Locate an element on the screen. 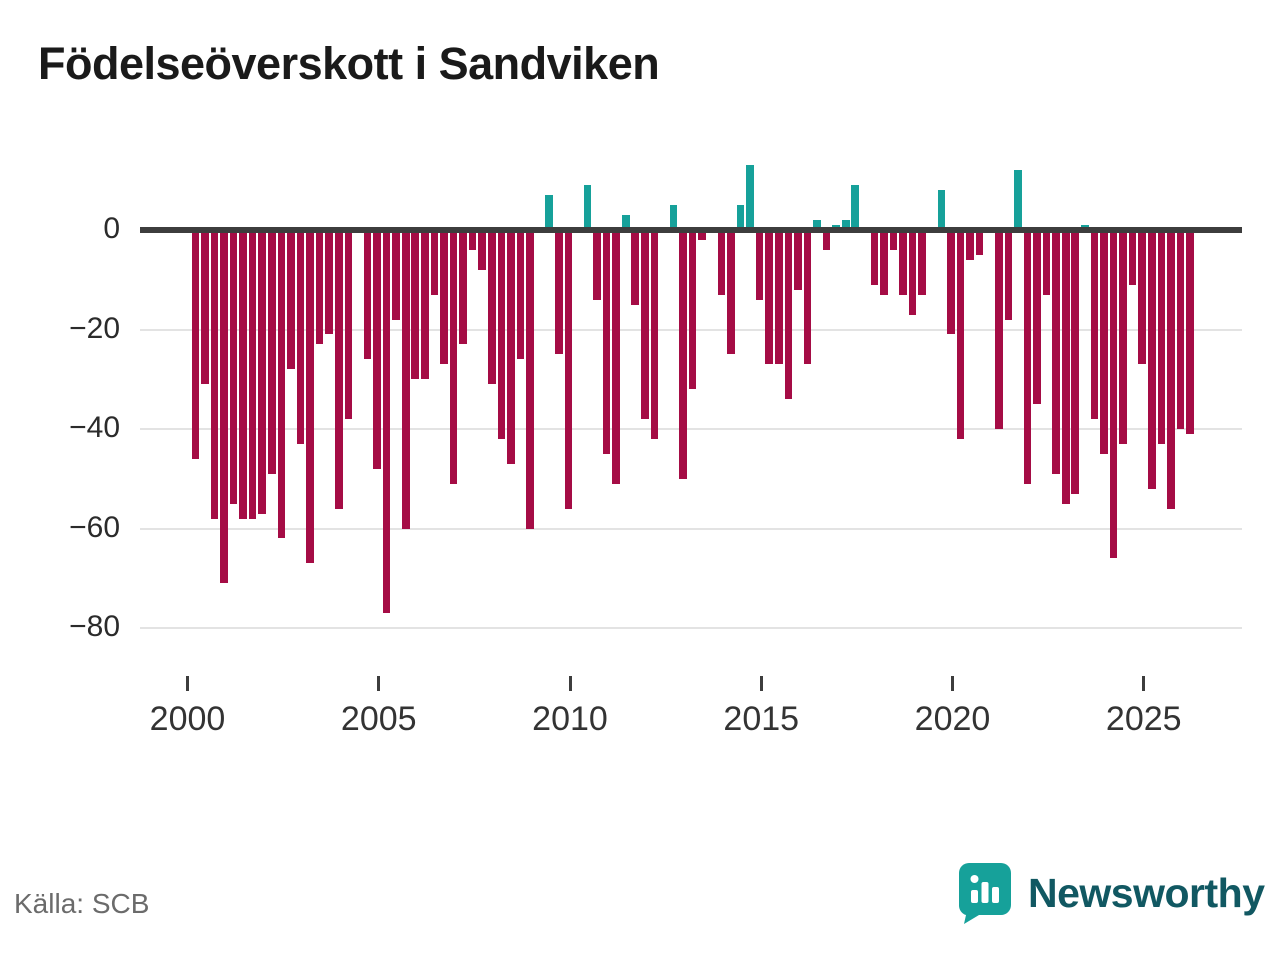  gridline-−60 is located at coordinates (691, 528).